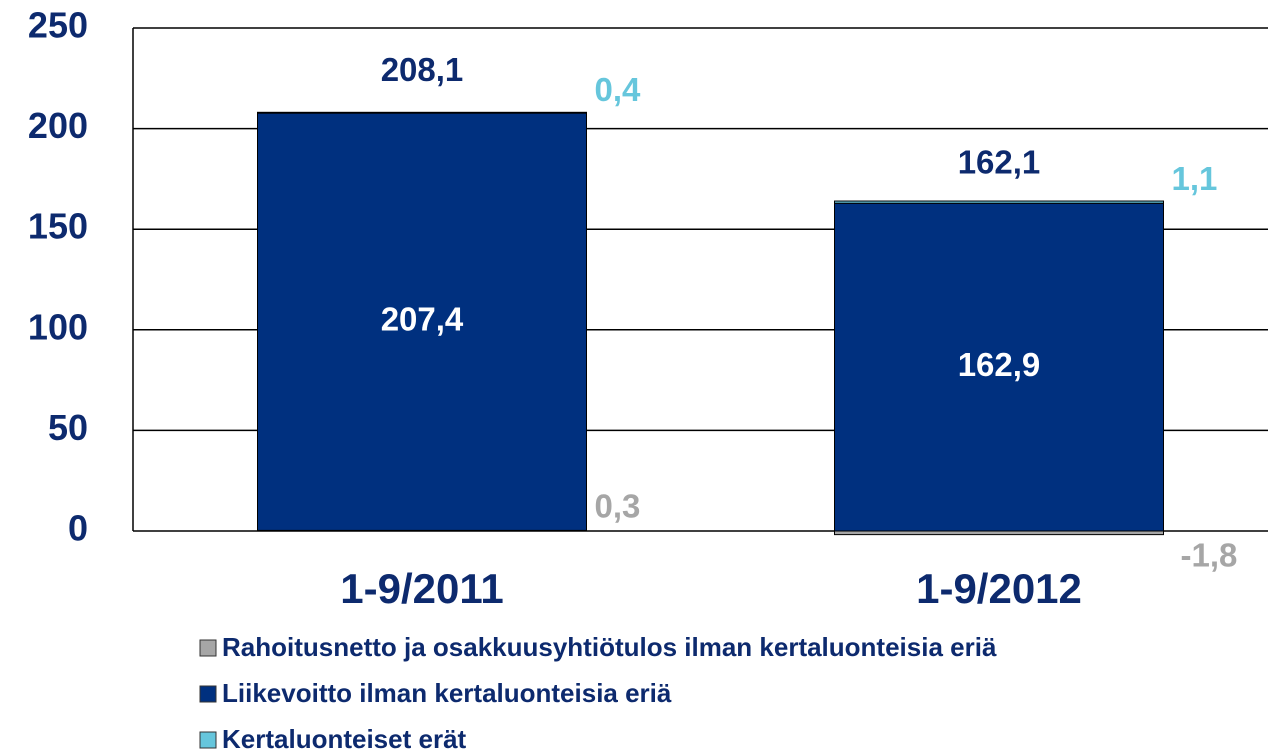 This screenshot has height=751, width=1268. Describe the element at coordinates (618, 89) in the screenshot. I see `data-label: 0,4` at that location.